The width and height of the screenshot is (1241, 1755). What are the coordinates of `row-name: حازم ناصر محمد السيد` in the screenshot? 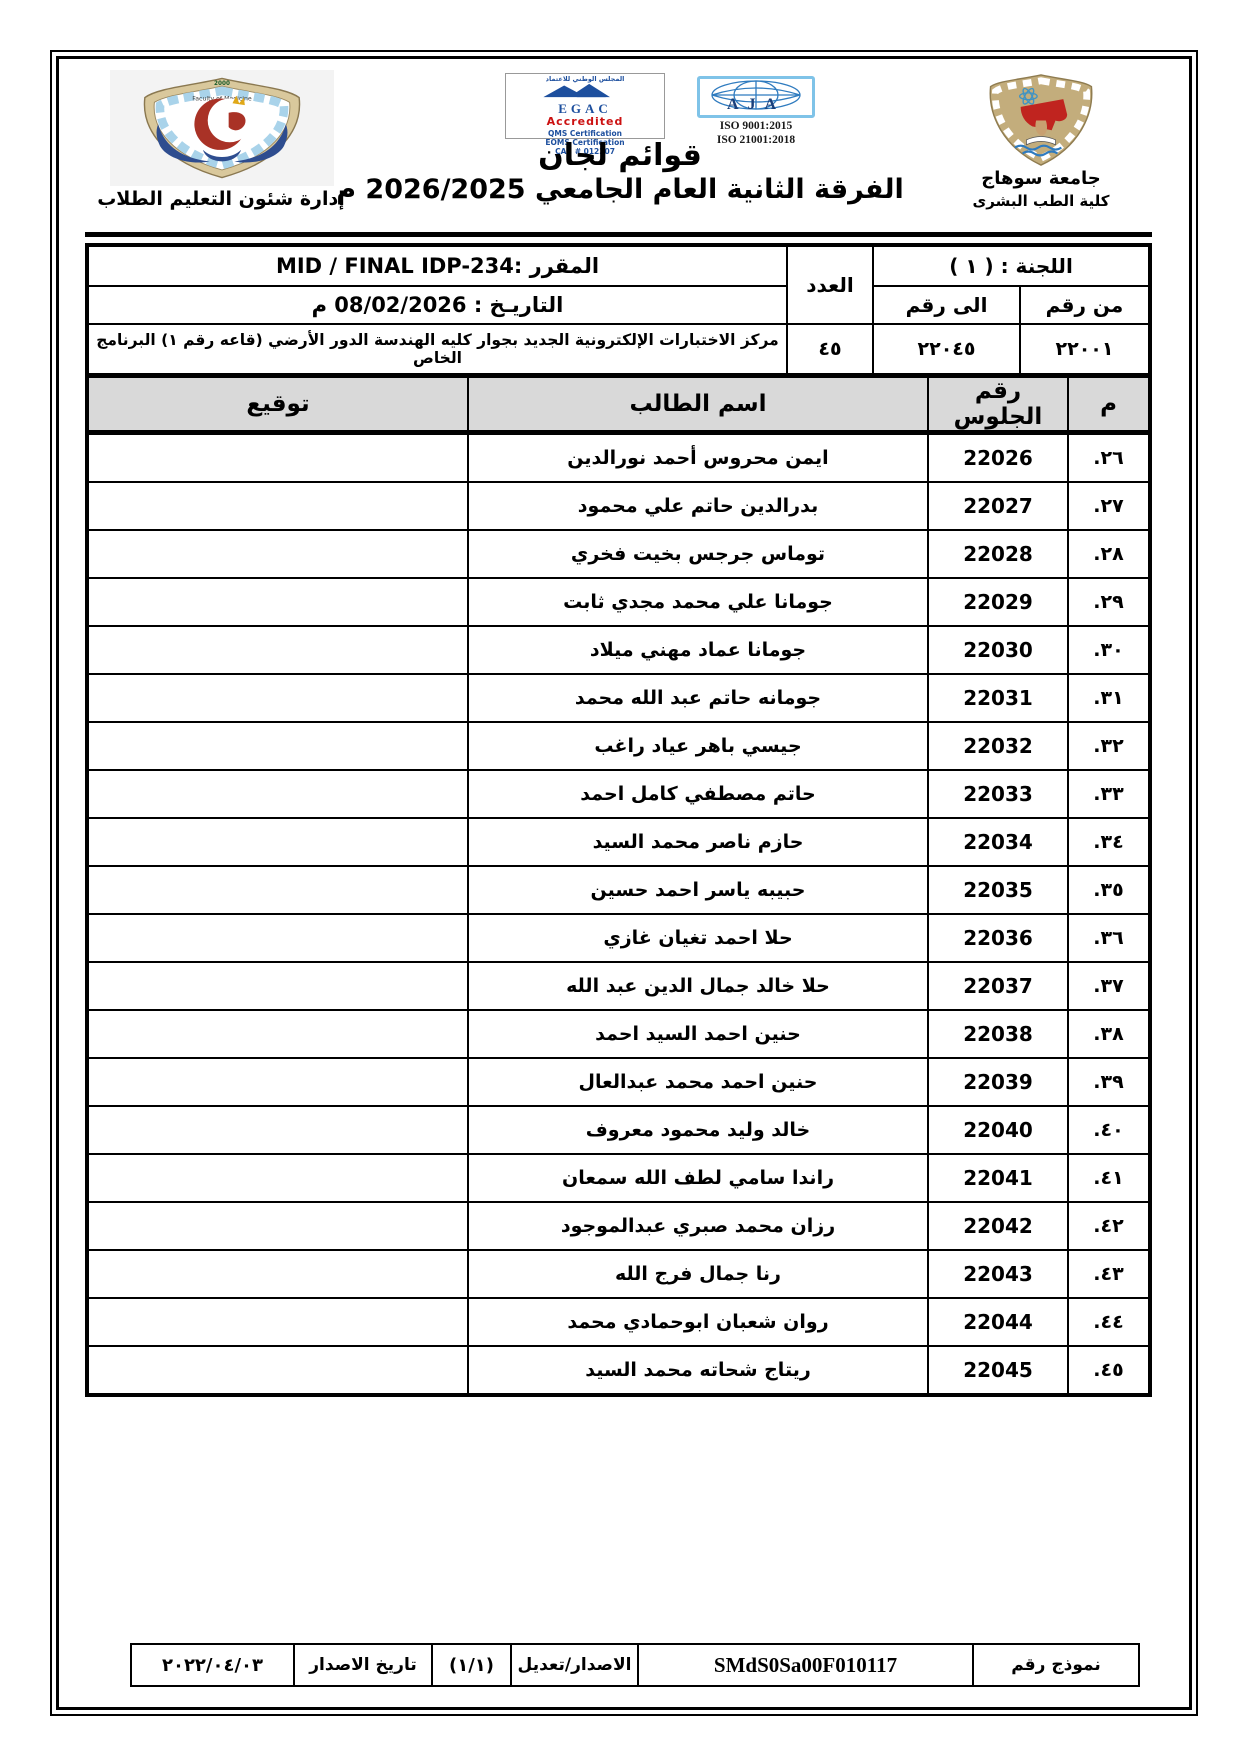 It's located at (698, 842).